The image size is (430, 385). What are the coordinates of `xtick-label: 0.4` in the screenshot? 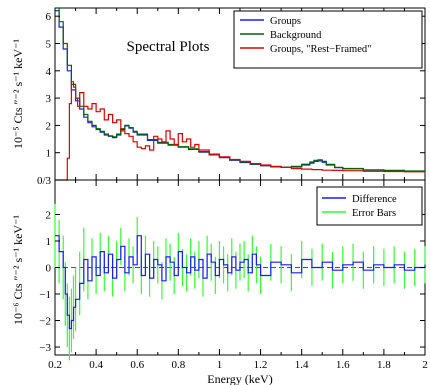 It's located at (96, 365).